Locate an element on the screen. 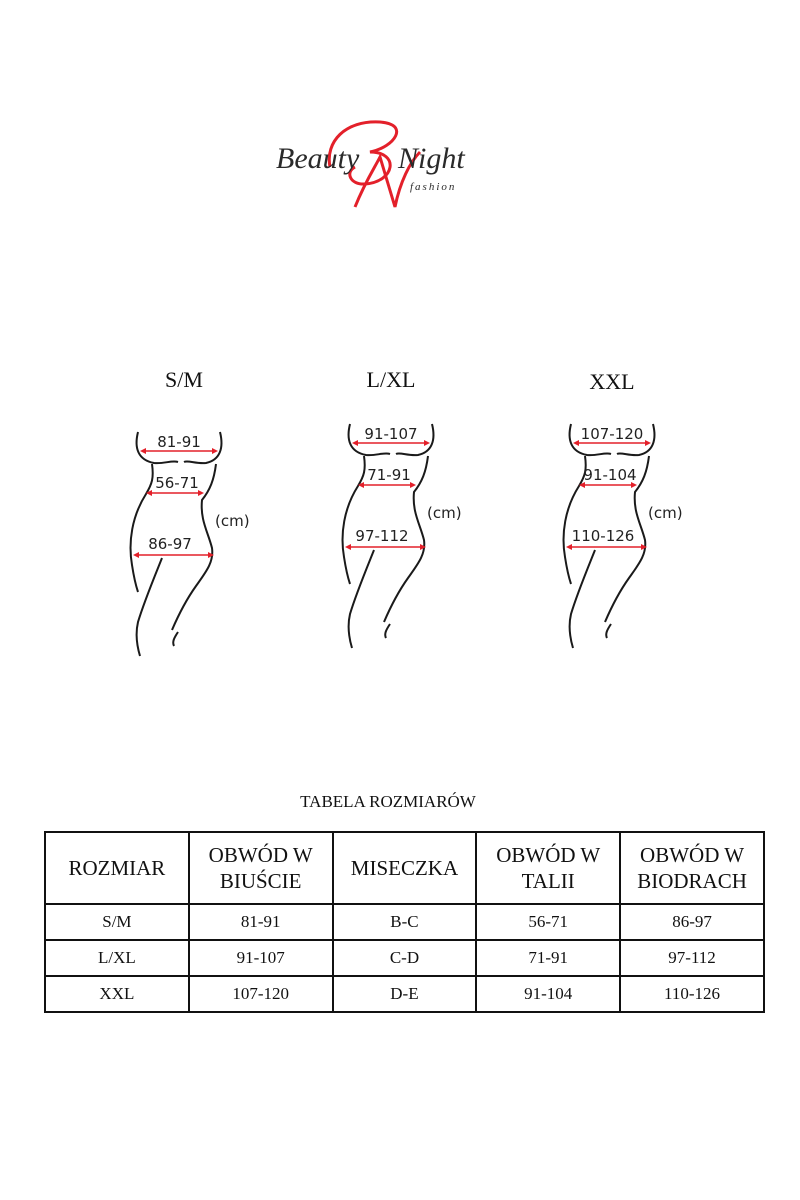 The image size is (800, 1200). cell: 107-120 is located at coordinates (260, 994).